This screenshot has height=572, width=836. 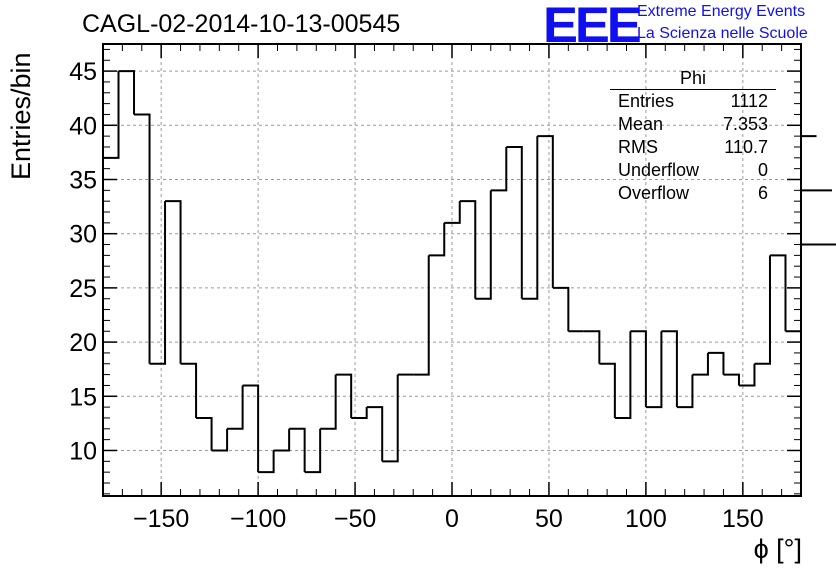 What do you see at coordinates (749, 101) in the screenshot?
I see `stats-value: 1112` at bounding box center [749, 101].